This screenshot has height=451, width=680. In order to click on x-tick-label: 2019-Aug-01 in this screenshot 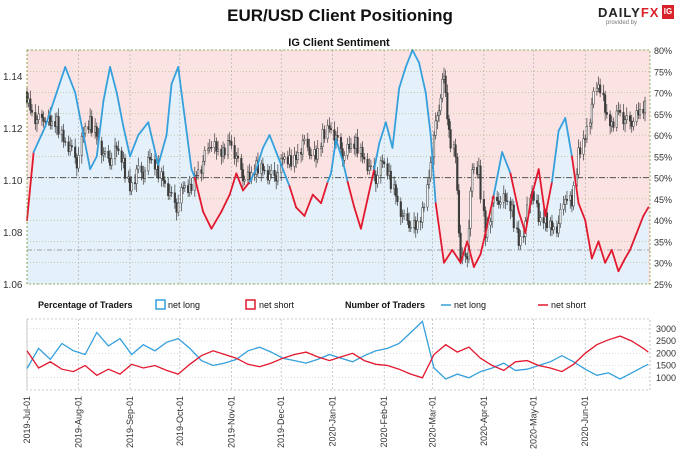, I will do `click(79, 422)`.